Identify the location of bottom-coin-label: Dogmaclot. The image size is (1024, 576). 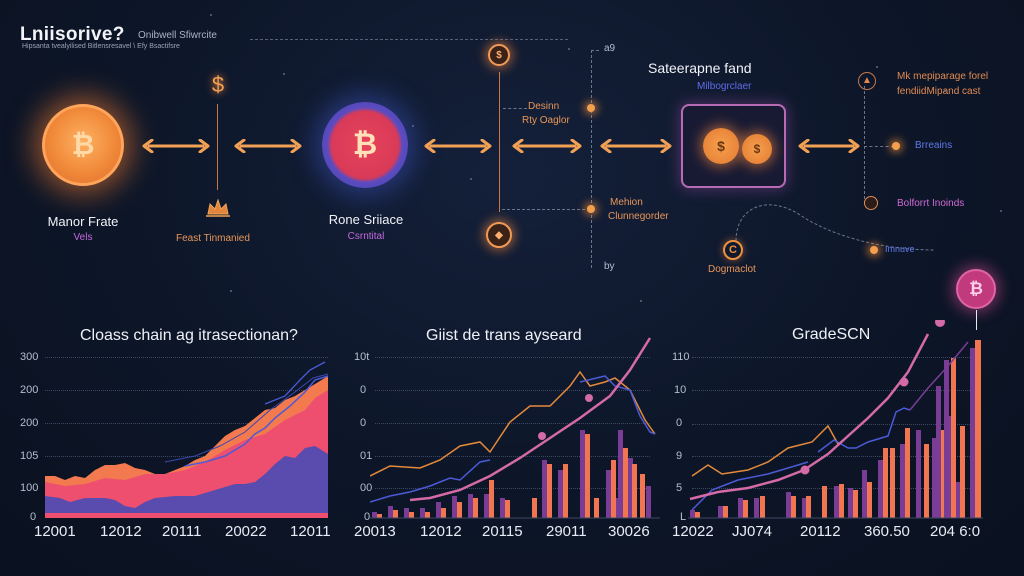
(732, 269).